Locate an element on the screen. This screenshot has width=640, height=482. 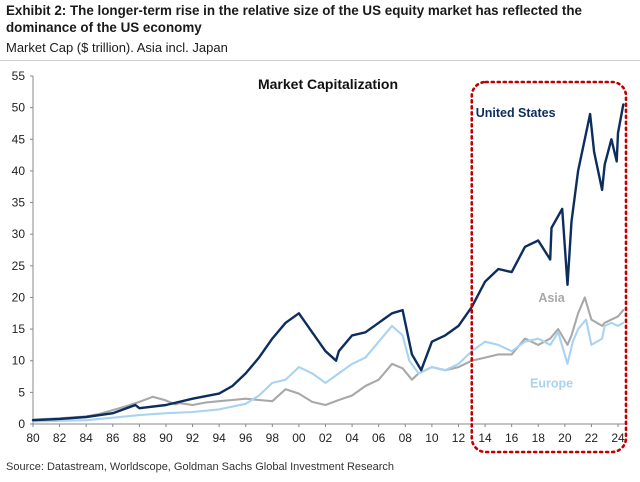
x-tick-label: 10 is located at coordinates (432, 438).